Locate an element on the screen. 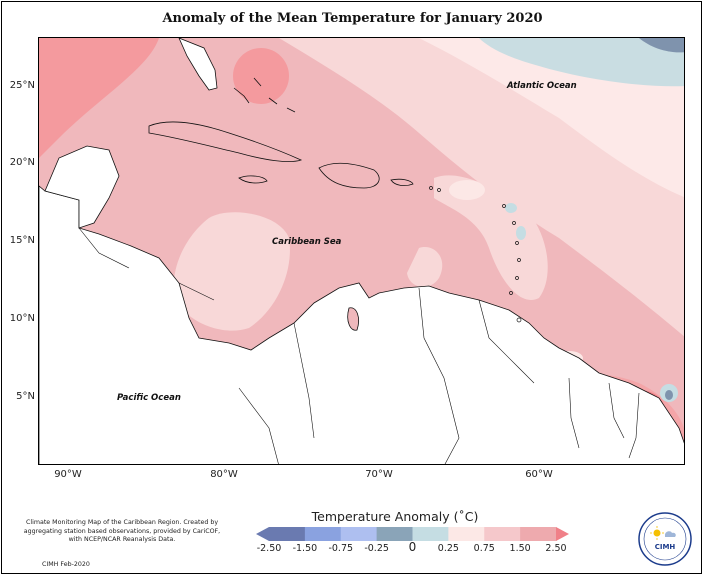  colorbar is located at coordinates (412, 534).